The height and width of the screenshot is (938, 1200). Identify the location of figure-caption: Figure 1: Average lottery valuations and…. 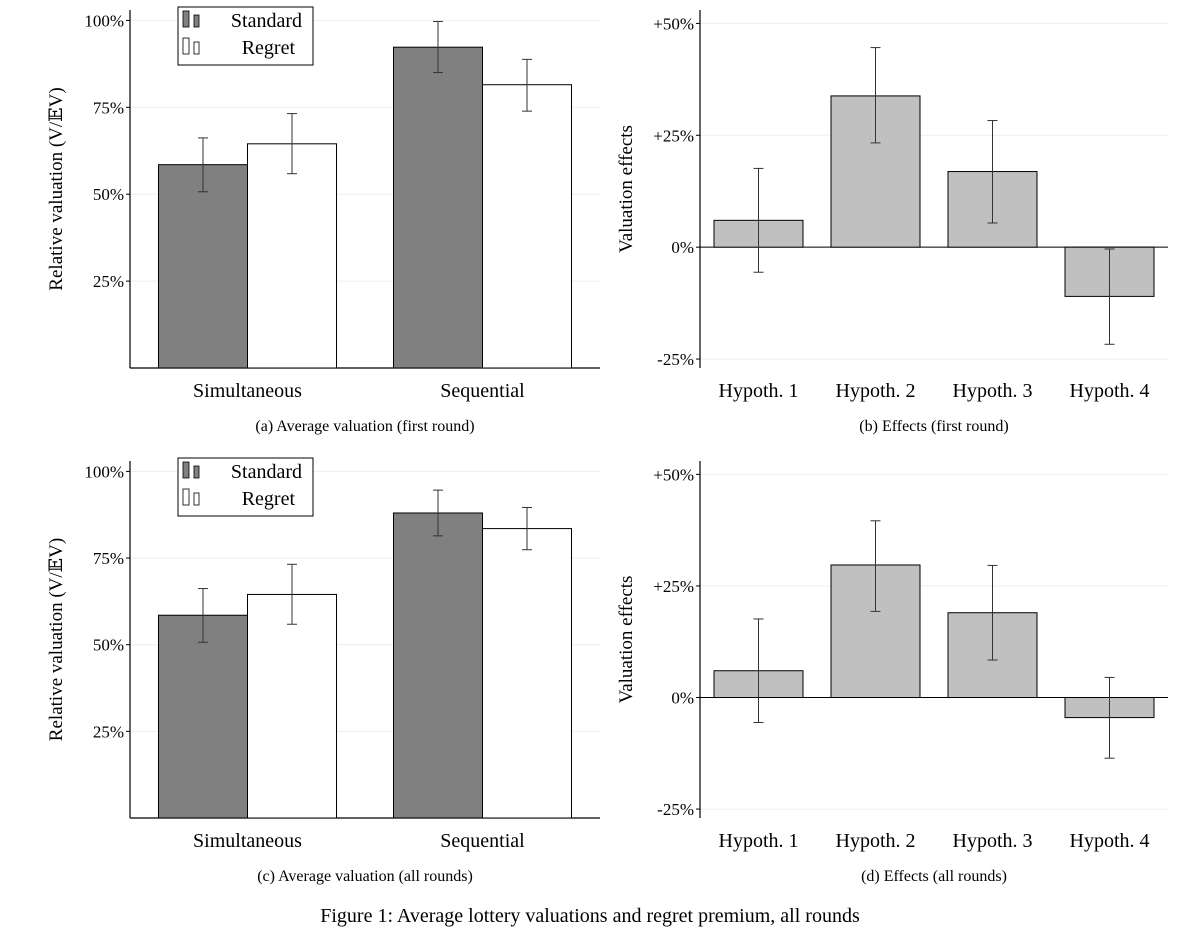
(590, 916).